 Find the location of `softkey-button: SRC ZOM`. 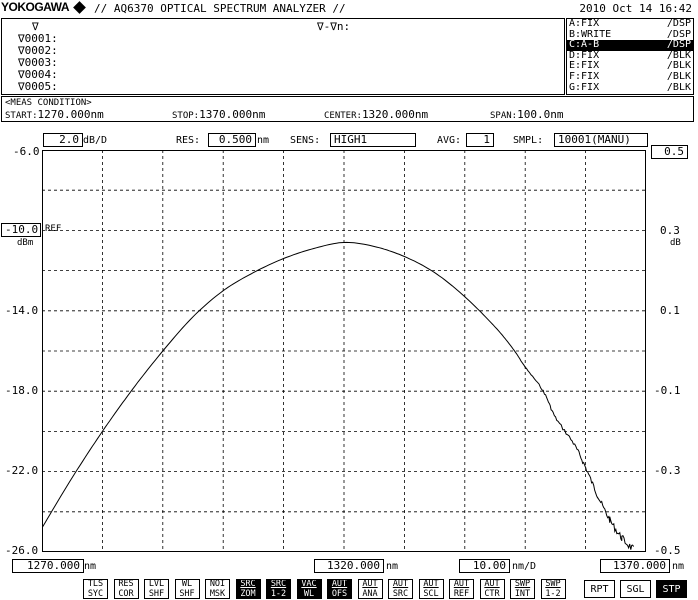

softkey-button: SRC ZOM is located at coordinates (248, 589).